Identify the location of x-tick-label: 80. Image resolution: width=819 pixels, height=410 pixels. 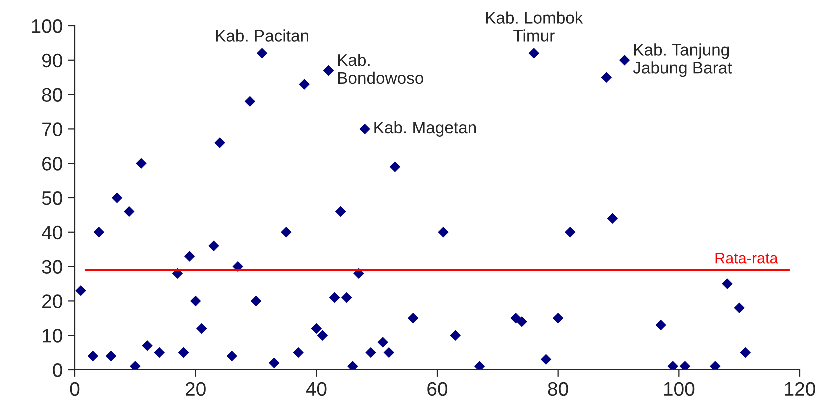
(558, 389).